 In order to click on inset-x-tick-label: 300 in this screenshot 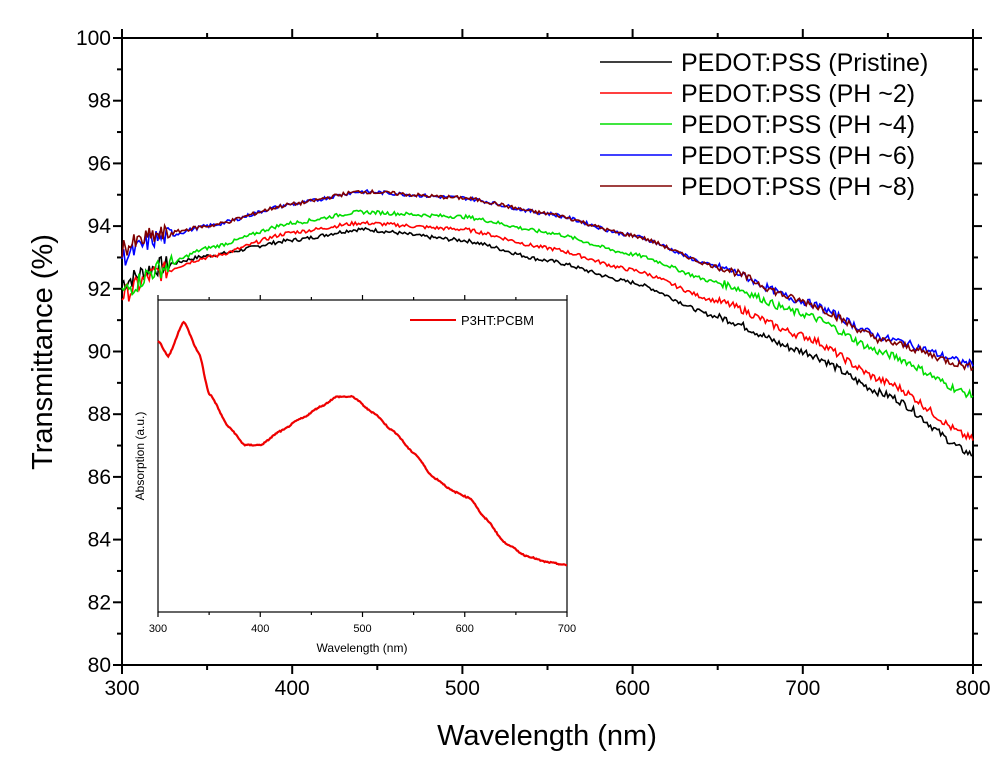, I will do `click(158, 629)`.